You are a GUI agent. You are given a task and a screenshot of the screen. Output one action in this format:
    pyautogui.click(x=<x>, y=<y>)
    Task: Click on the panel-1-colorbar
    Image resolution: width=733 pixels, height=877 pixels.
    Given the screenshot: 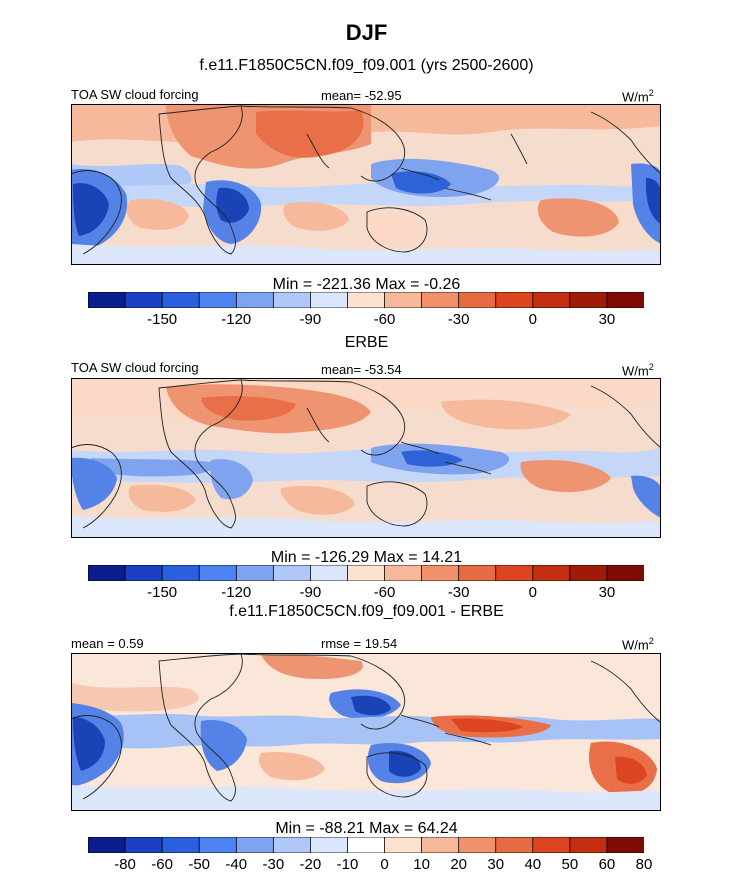 What is the action you would take?
    pyautogui.click(x=366, y=300)
    